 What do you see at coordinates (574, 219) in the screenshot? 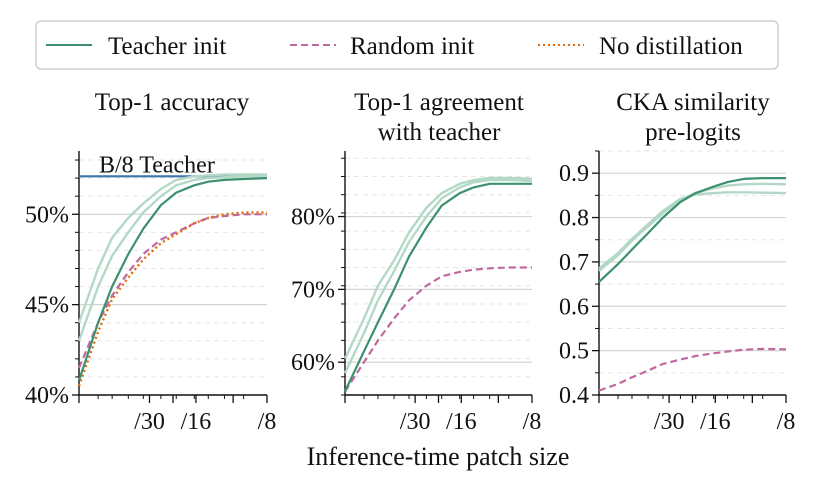
I see `y-tick-label: 0.8` at bounding box center [574, 219].